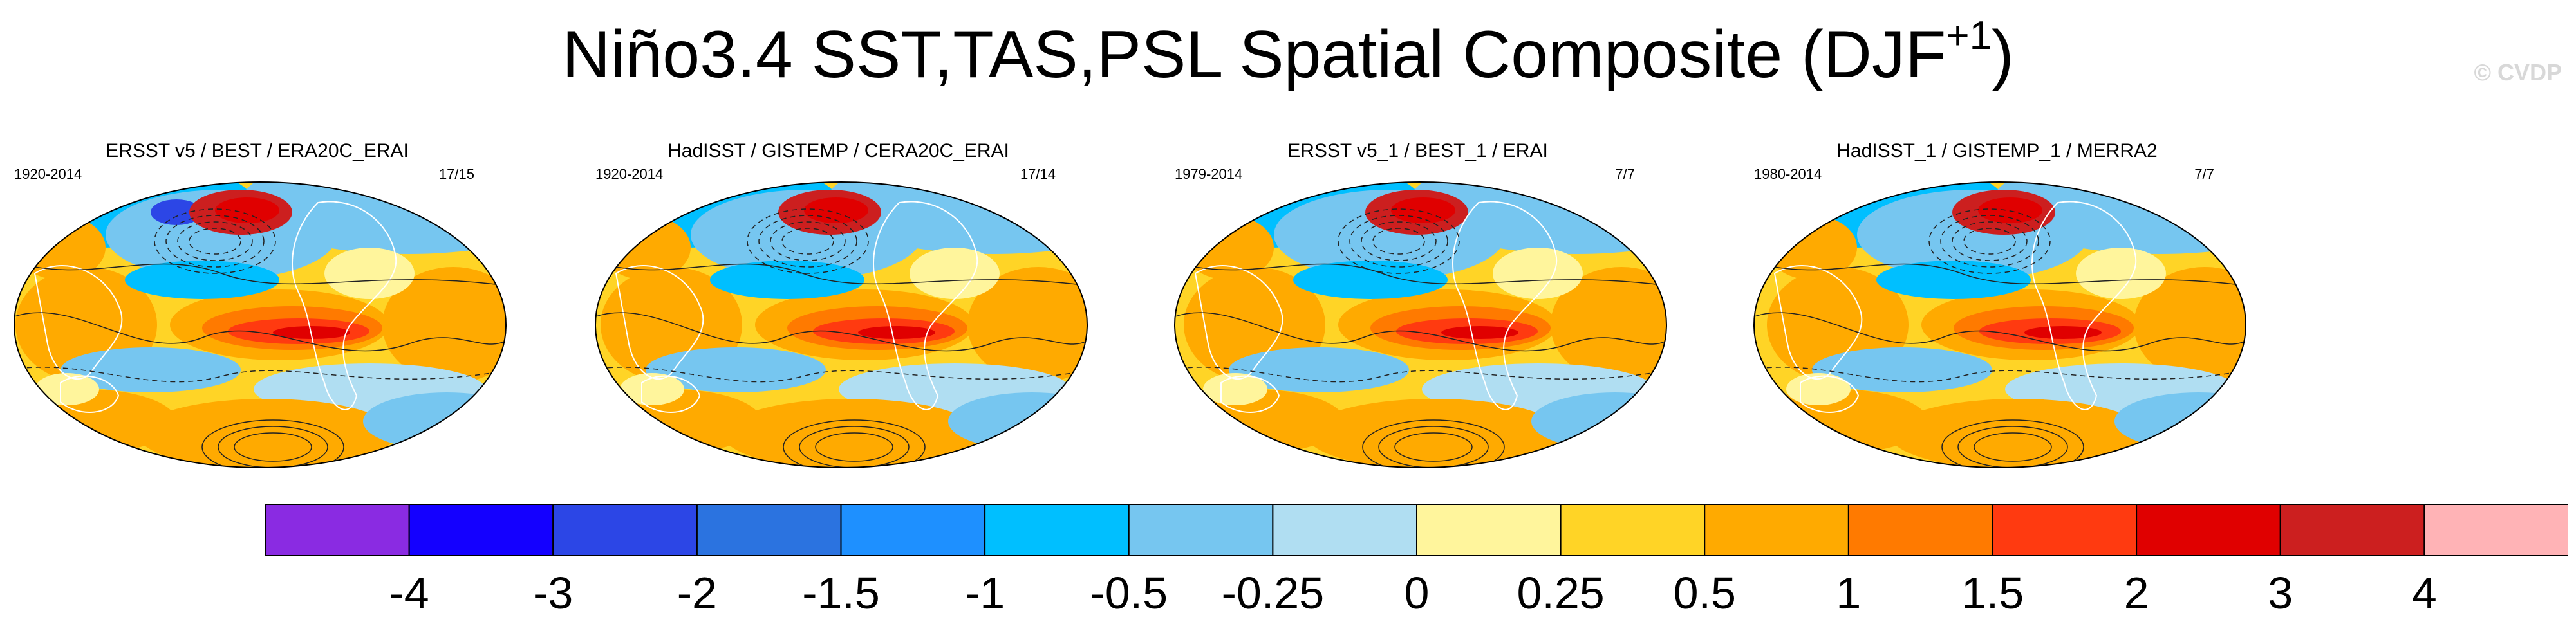  I want to click on cvdp-watermark: © CVDP, so click(2518, 72).